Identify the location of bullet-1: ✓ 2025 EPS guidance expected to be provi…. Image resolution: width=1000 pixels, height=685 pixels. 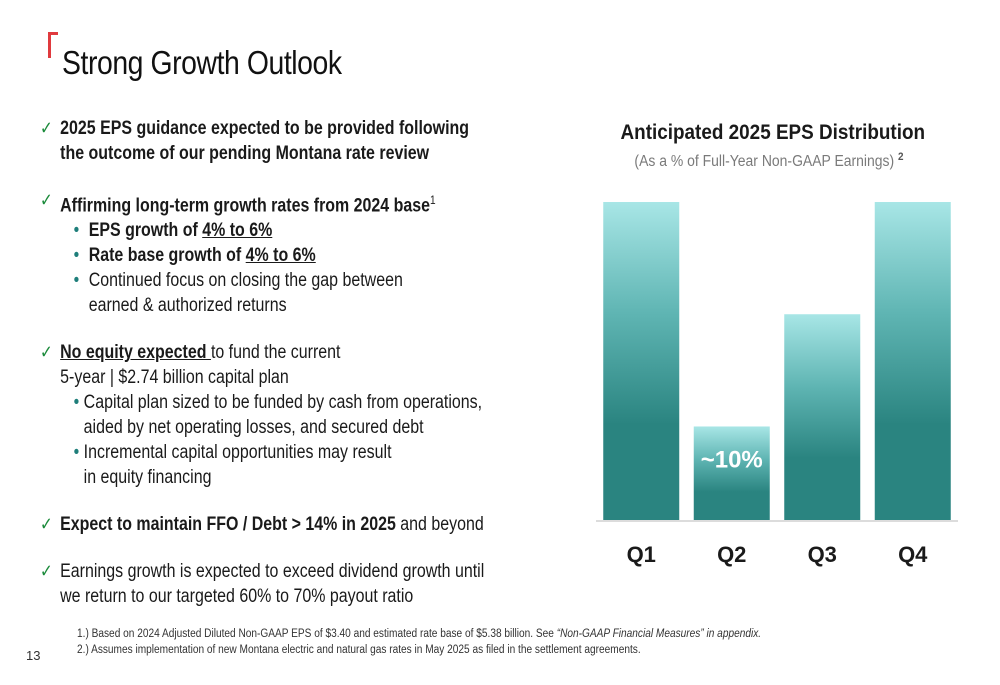
(275, 141).